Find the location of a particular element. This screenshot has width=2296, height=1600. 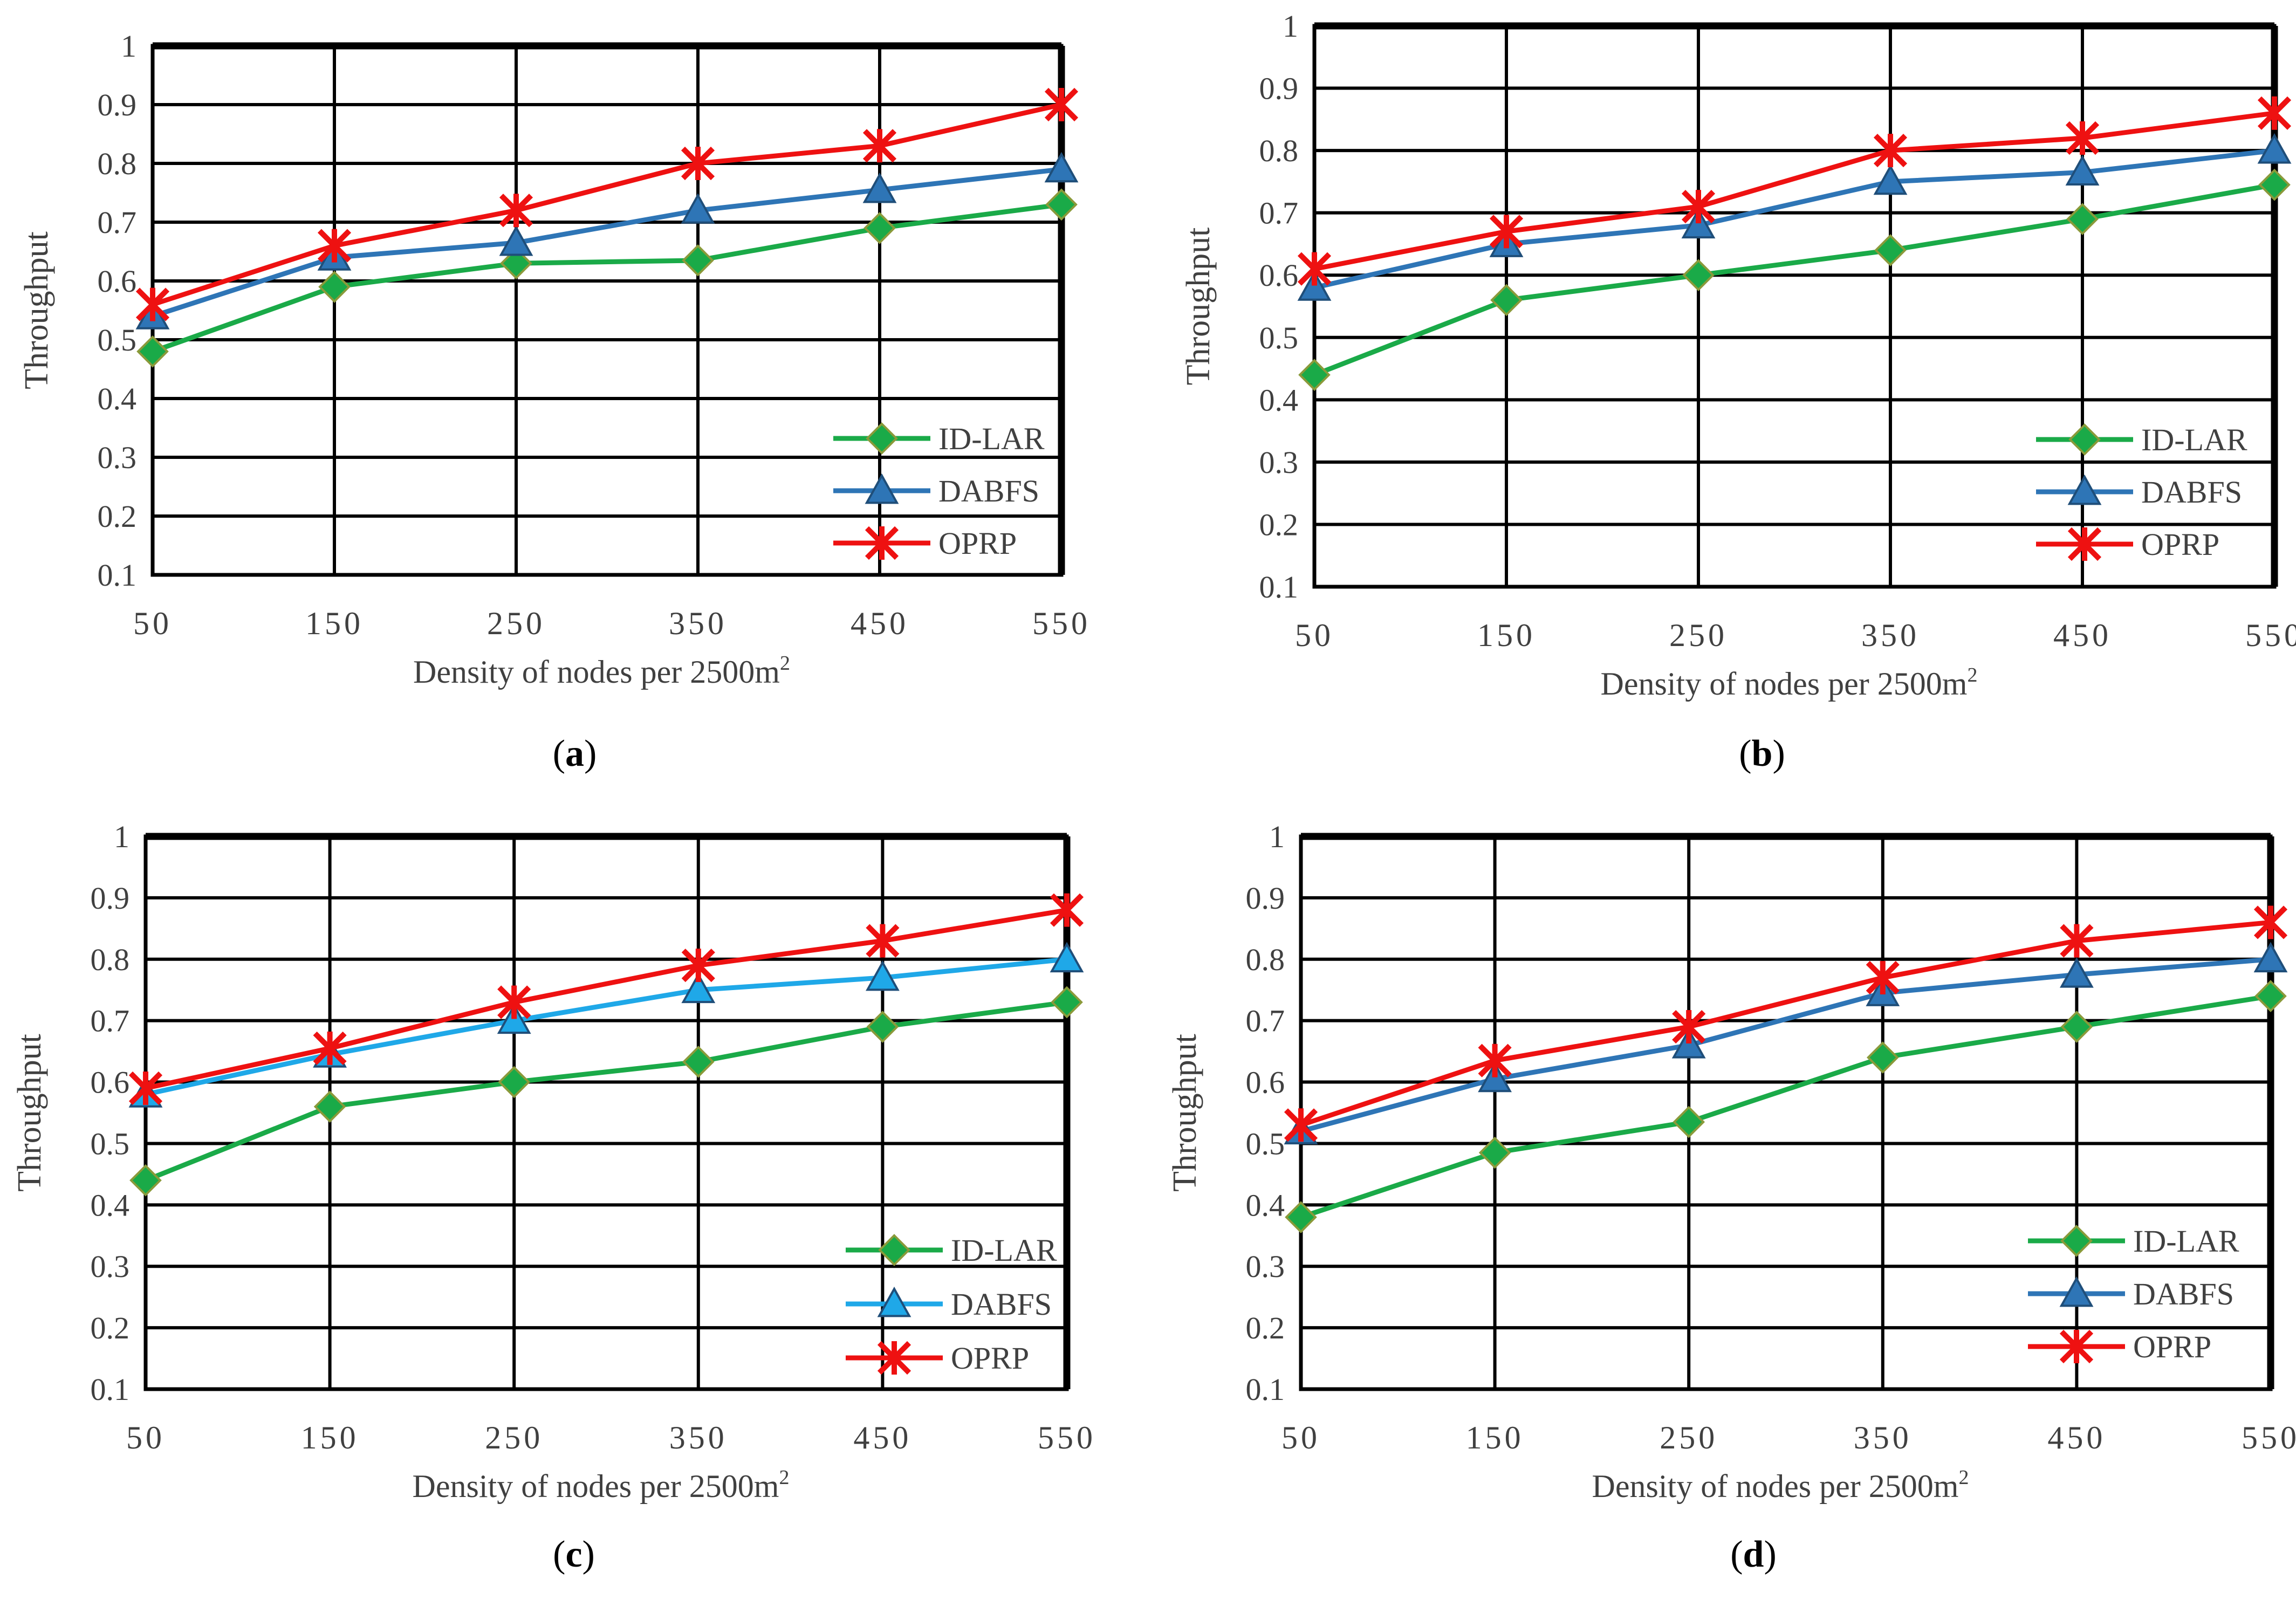

series-oprp is located at coordinates (1786, 1024).